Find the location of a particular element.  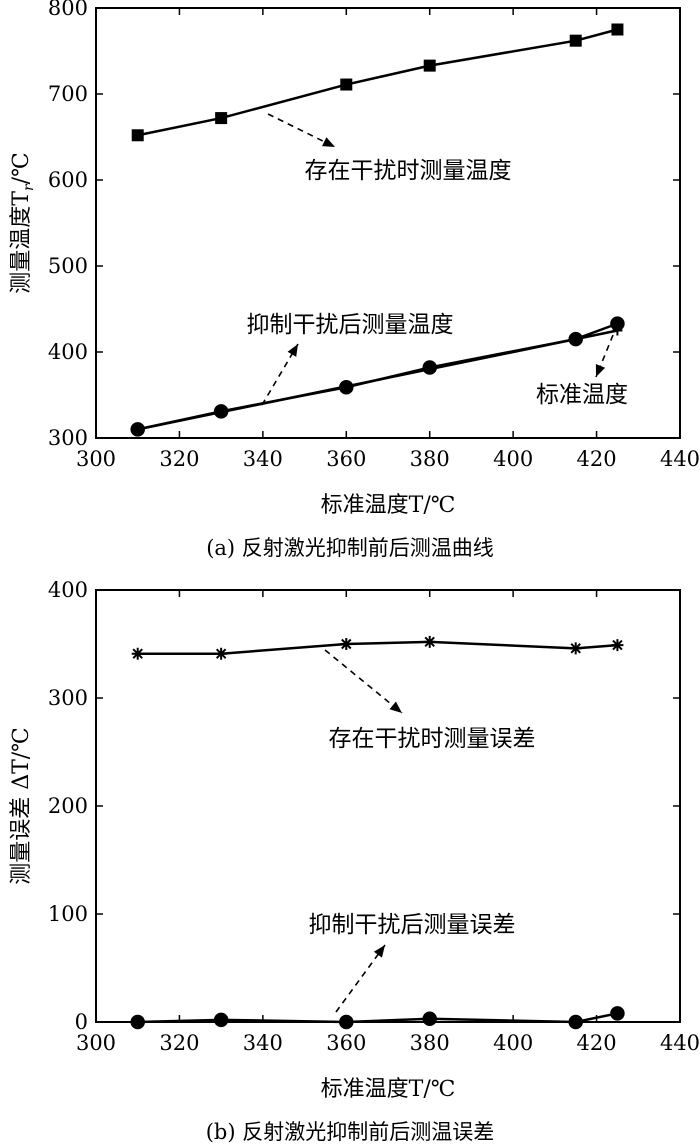

y-tick-label: 0 is located at coordinates (81, 1022).